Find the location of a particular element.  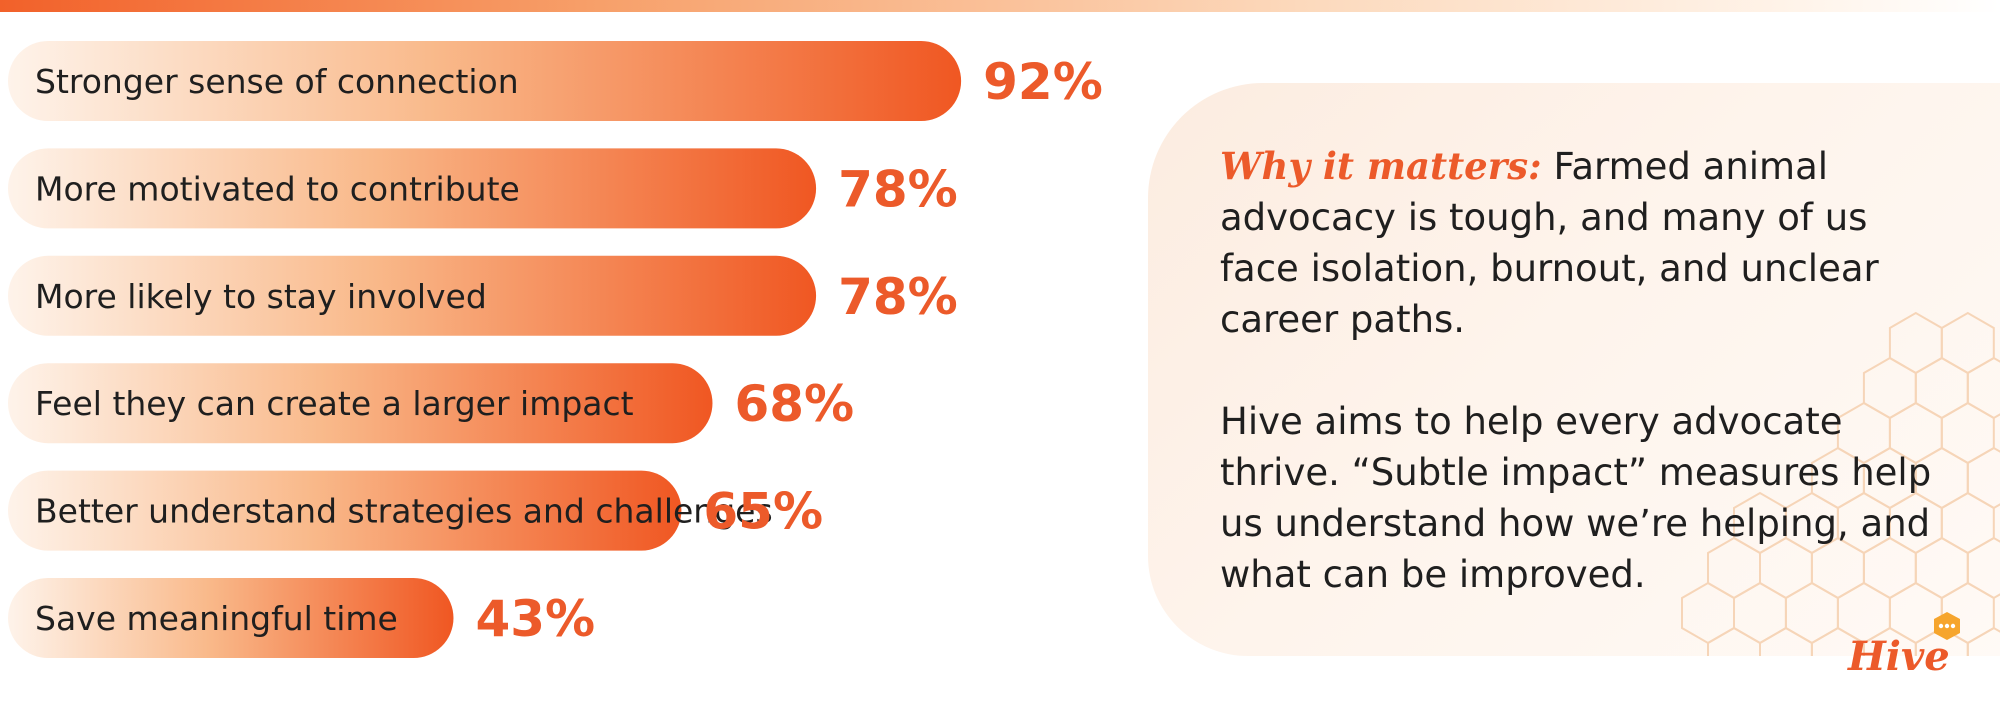

bar-category-label: Save meaningful time is located at coordinates (216, 618).